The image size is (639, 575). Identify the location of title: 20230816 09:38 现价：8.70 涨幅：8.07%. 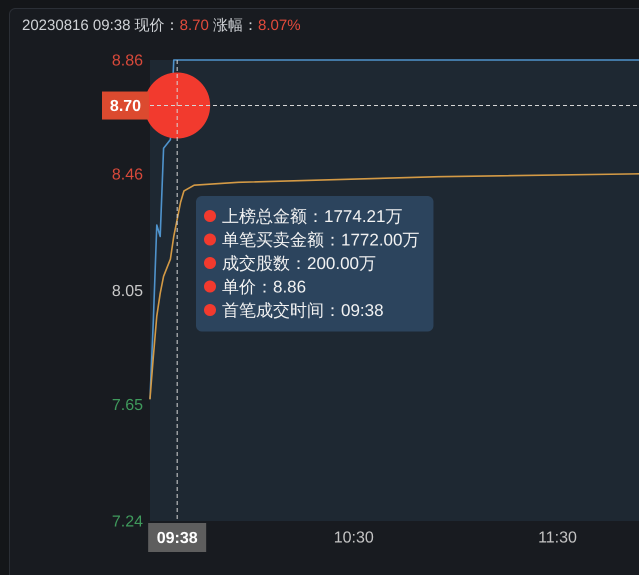
(161, 25).